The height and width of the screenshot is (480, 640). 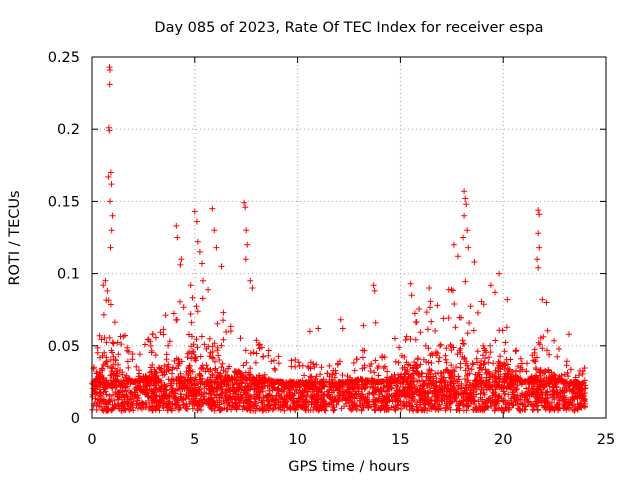 I want to click on x-tick-label: 5, so click(x=194, y=440).